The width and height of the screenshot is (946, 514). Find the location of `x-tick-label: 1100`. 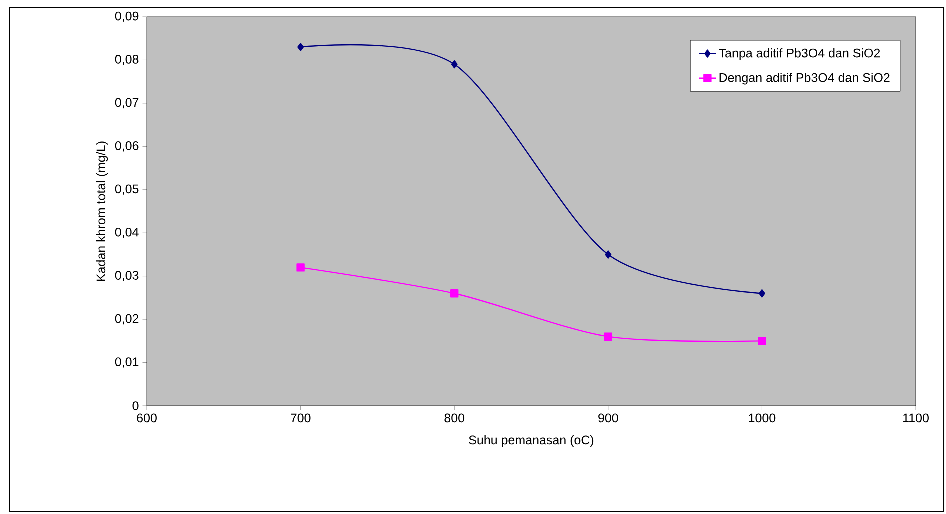

x-tick-label: 1100 is located at coordinates (916, 418).